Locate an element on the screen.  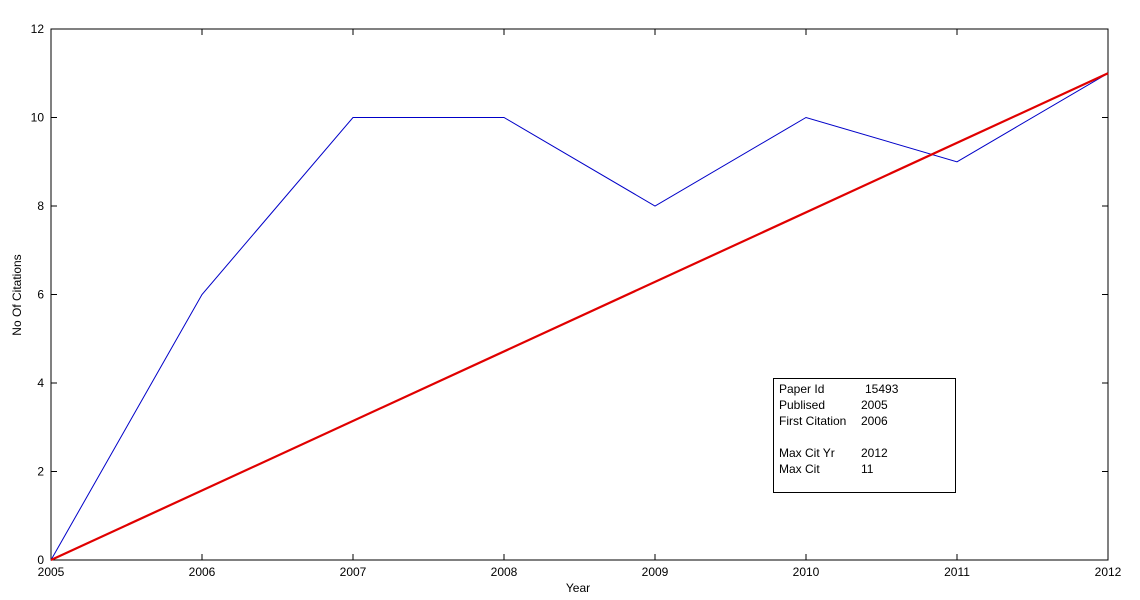
x-tick-label: 2012 is located at coordinates (1108, 572).